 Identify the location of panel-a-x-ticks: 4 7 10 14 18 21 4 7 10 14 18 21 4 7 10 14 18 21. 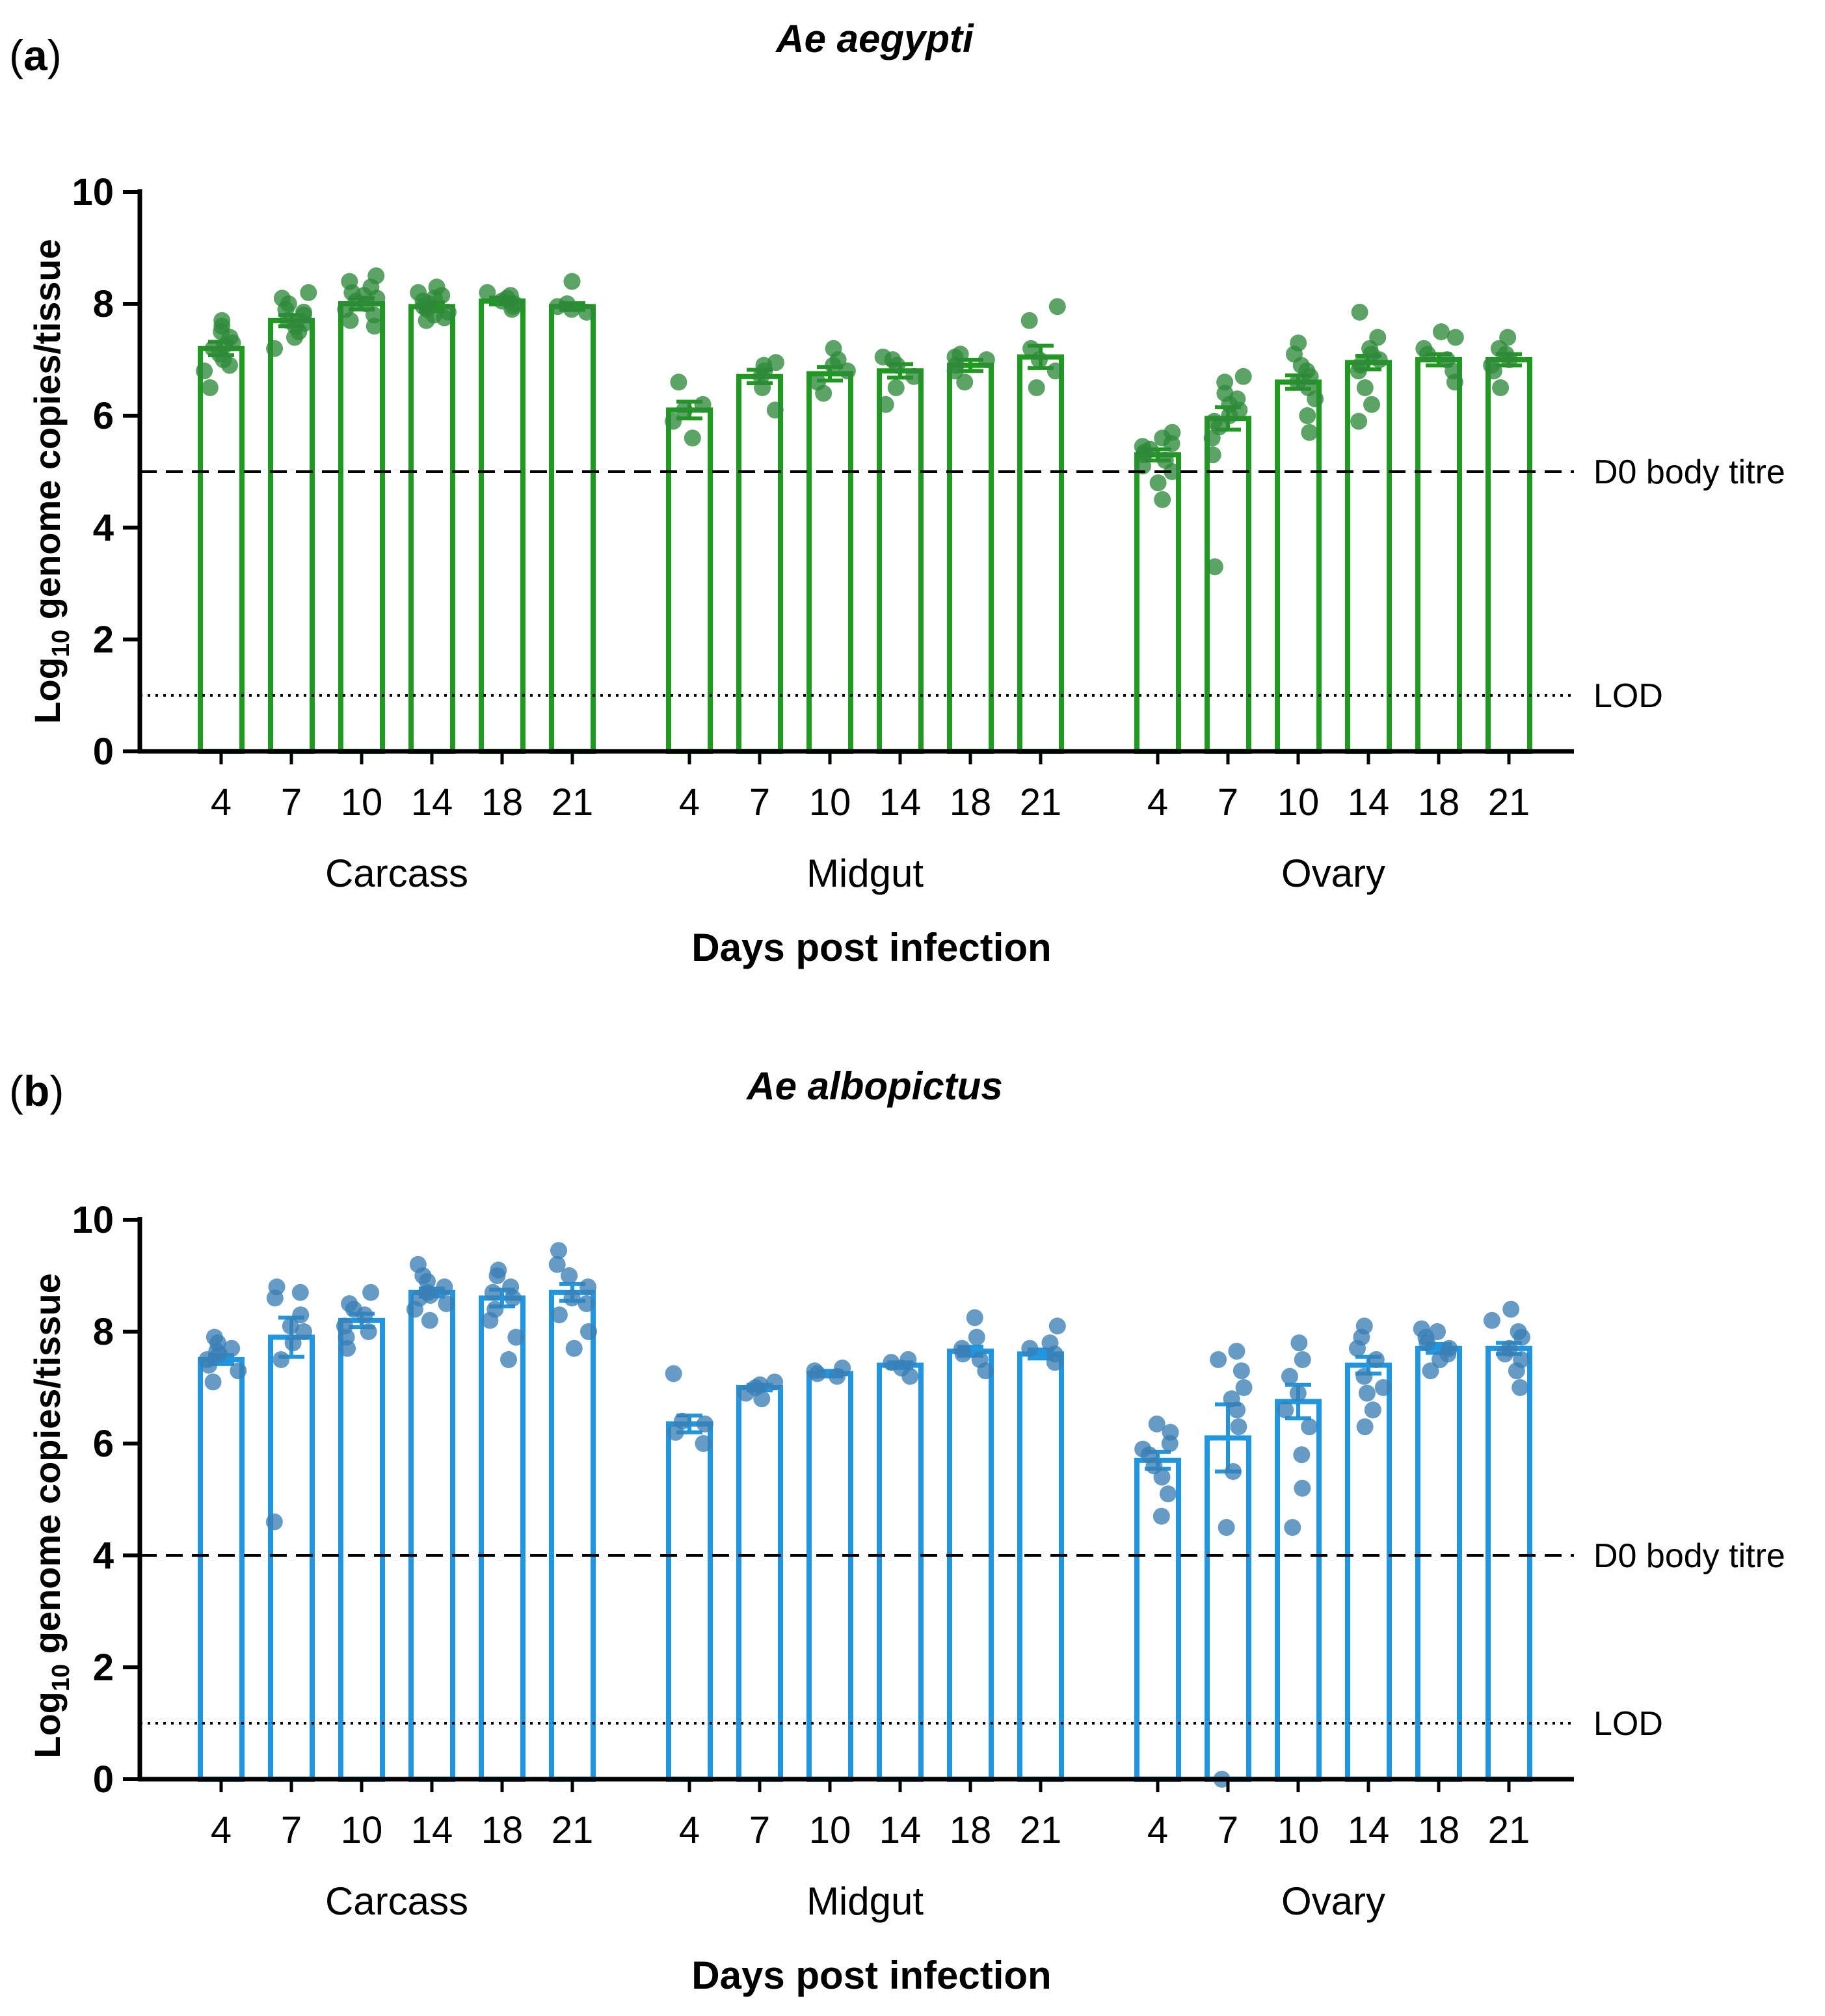
(870, 787).